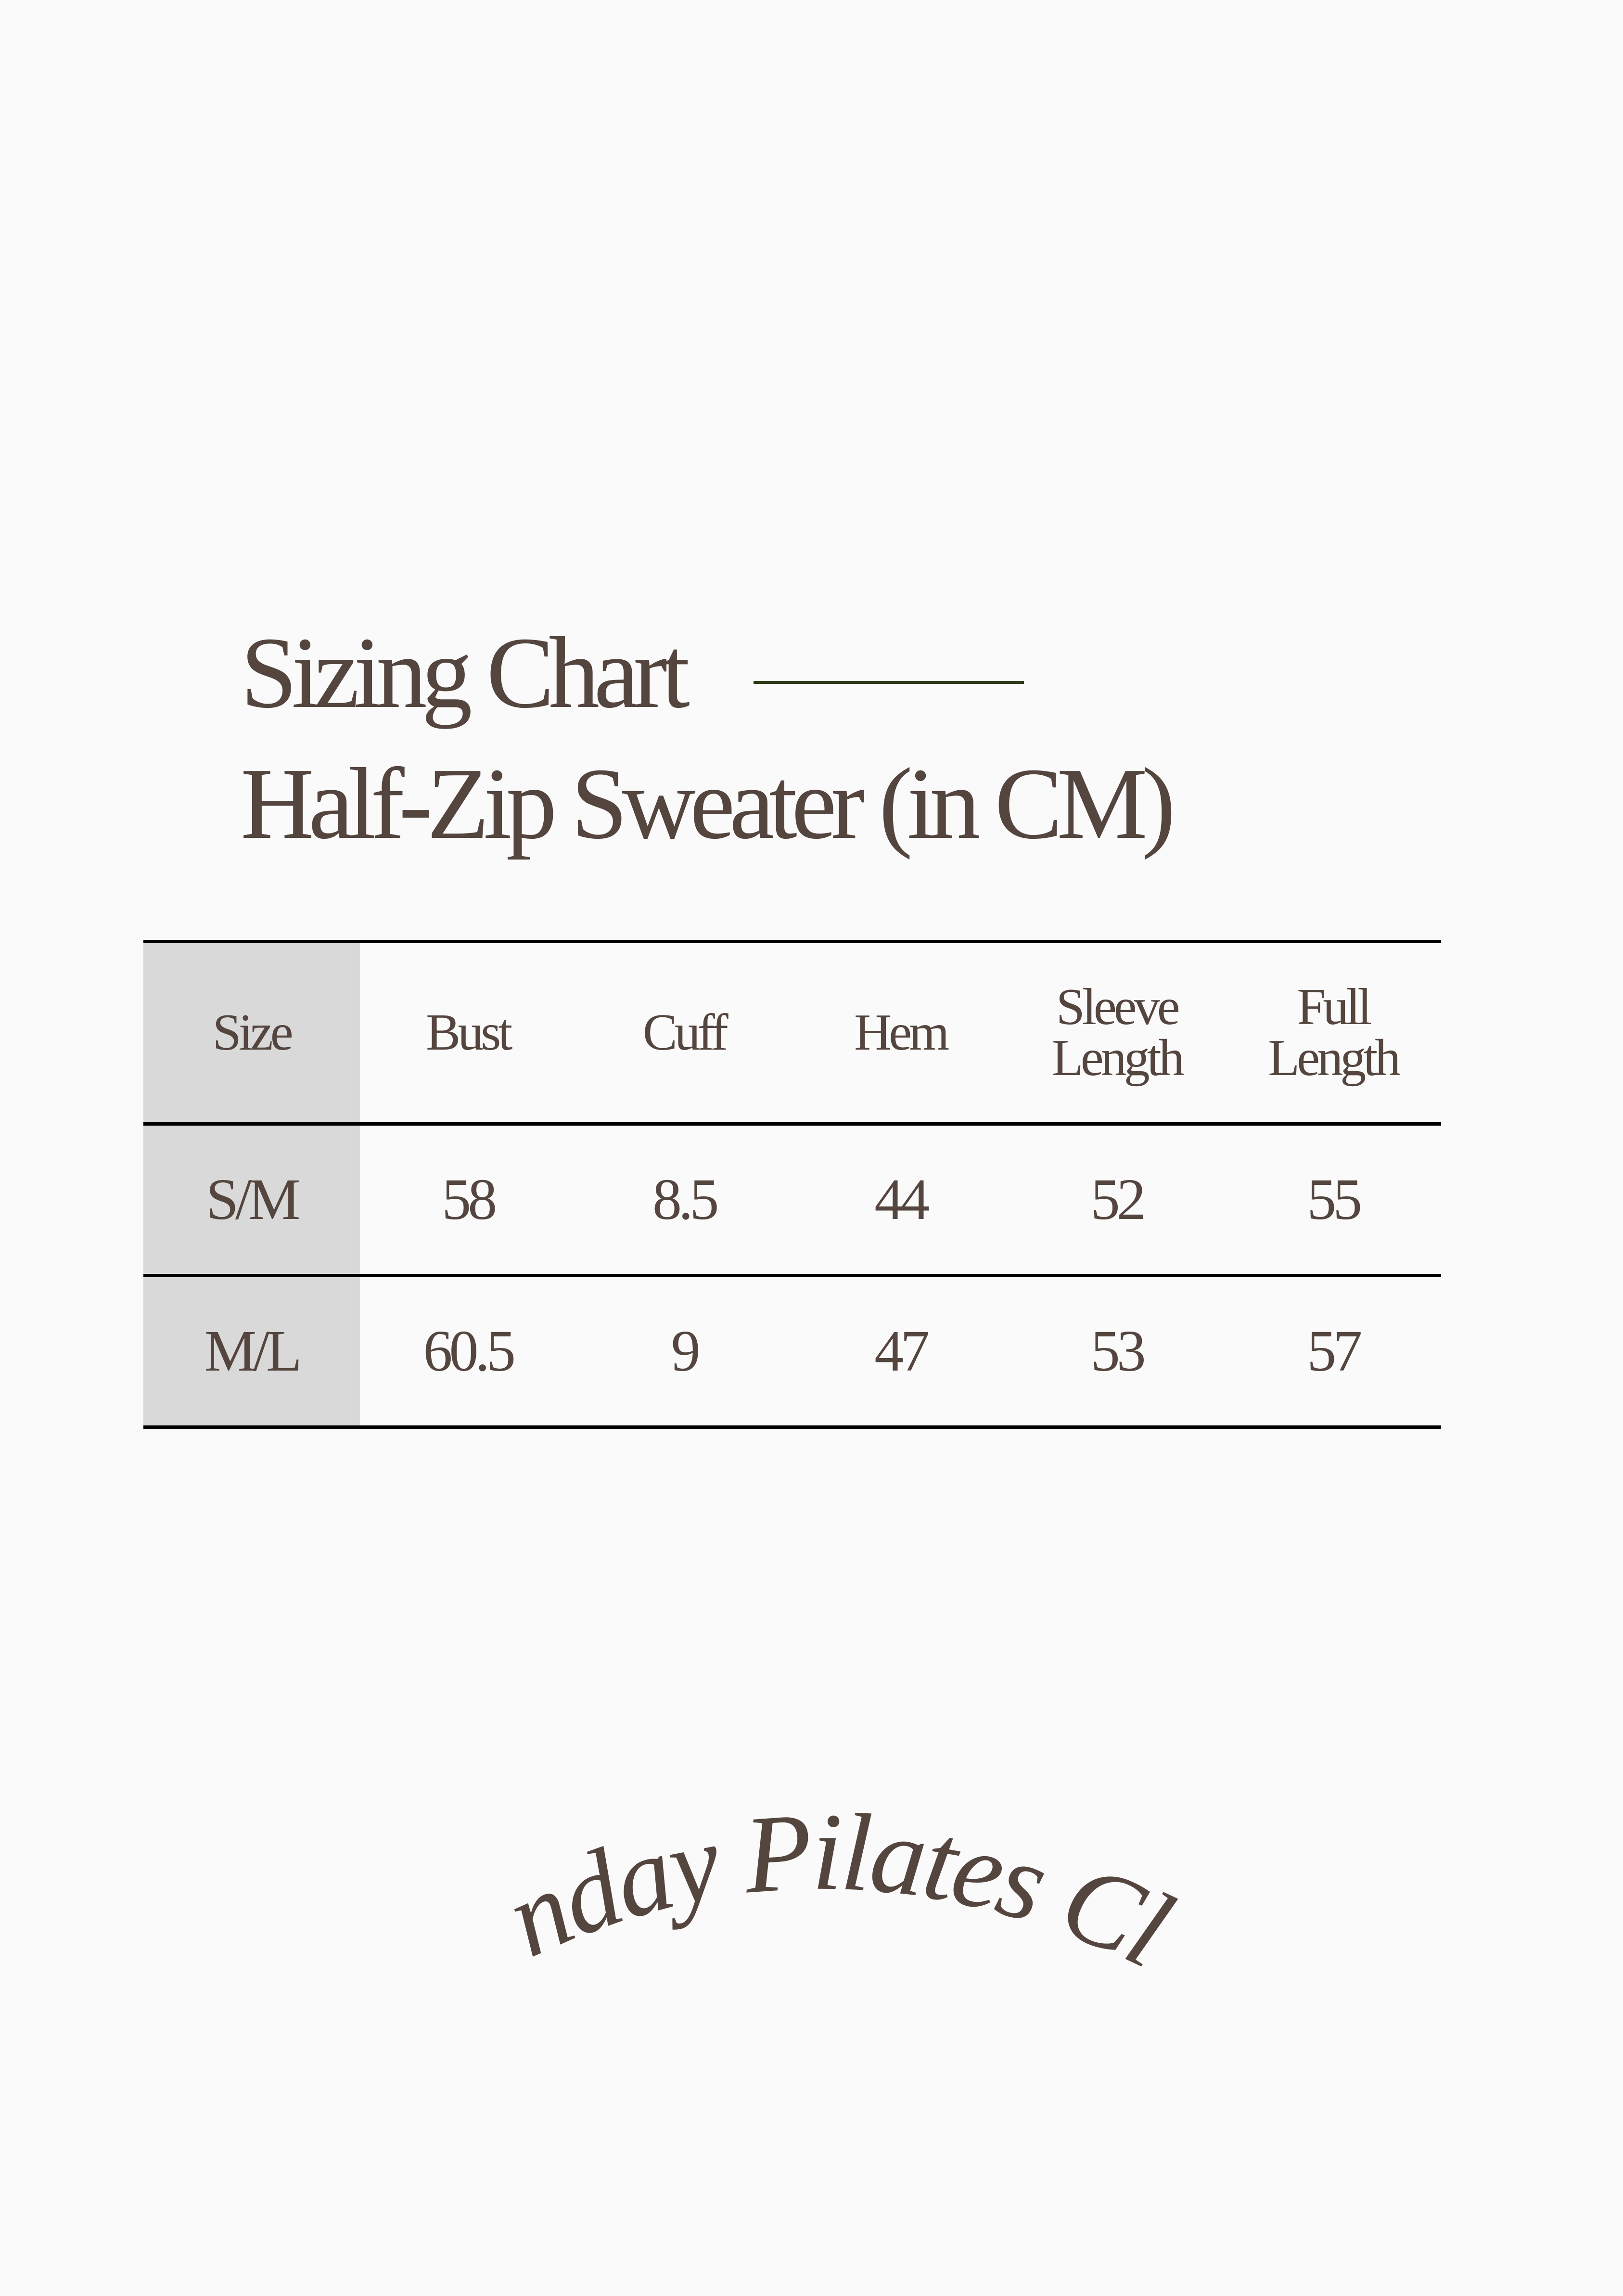  What do you see at coordinates (251, 1200) in the screenshot?
I see `cell-size: S/M` at bounding box center [251, 1200].